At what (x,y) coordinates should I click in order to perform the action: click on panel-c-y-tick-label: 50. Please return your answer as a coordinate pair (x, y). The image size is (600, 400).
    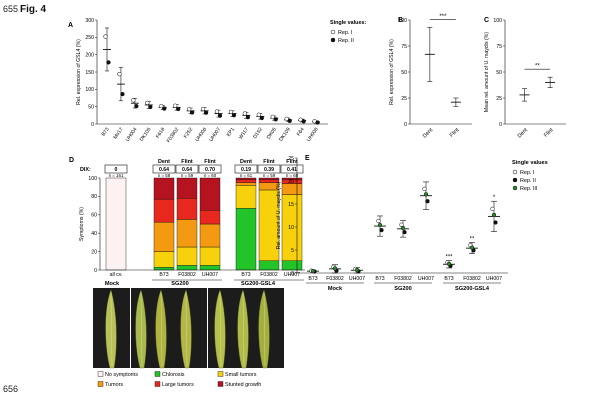
    Looking at the image, I should click on (499, 73).